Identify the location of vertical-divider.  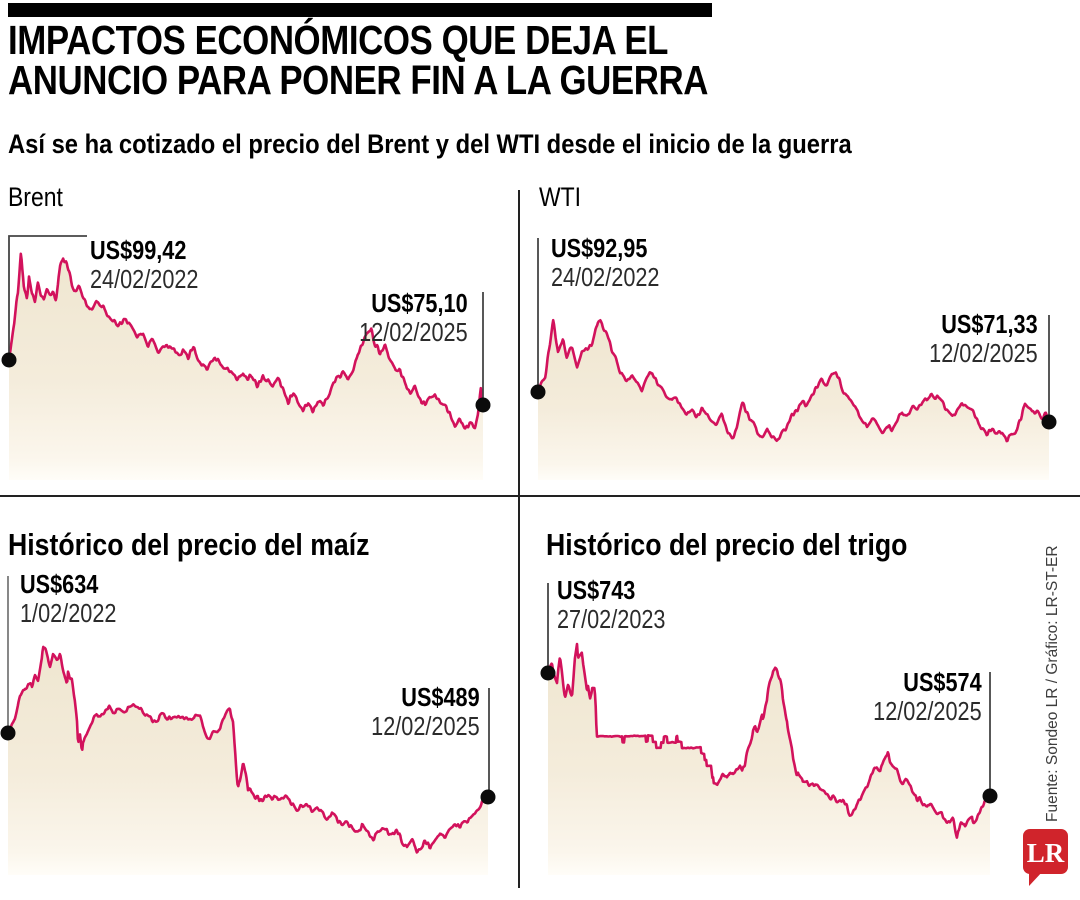
(519, 539).